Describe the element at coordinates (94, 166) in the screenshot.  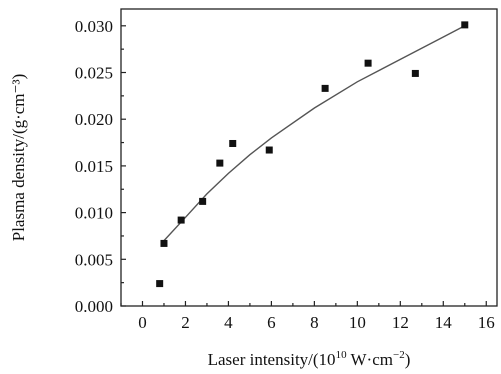
I see `y-tick-label: 0.015` at that location.